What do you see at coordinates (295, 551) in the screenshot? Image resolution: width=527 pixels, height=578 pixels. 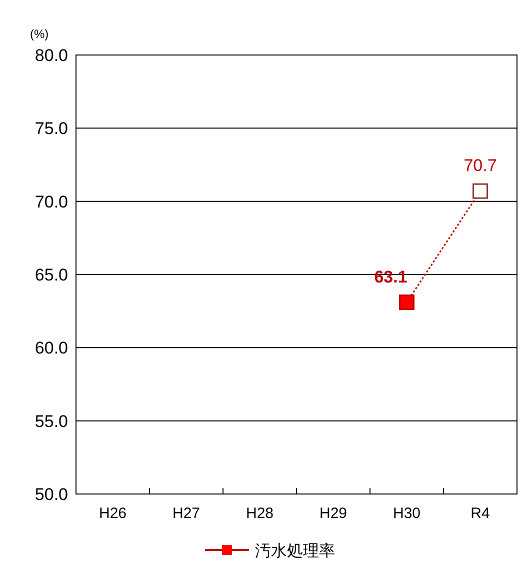 I see `legend-label: 汚水処理率` at bounding box center [295, 551].